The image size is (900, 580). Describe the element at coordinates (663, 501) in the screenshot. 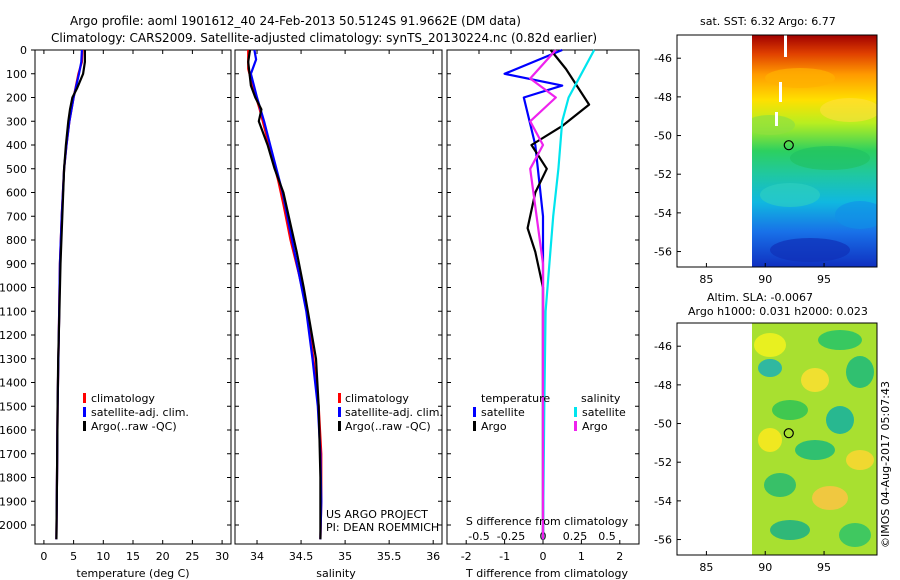

I see `map-y-tick-label: -54` at that location.